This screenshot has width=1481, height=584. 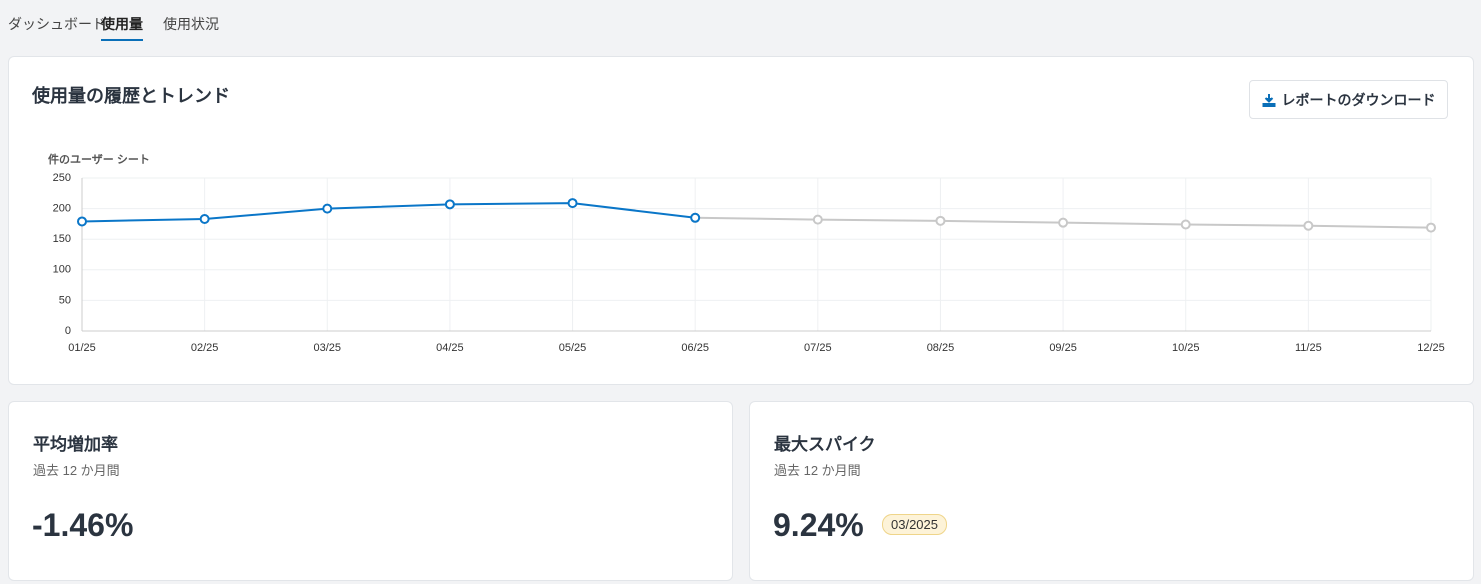 I want to click on y-tick-label: 250, so click(x=62, y=178).